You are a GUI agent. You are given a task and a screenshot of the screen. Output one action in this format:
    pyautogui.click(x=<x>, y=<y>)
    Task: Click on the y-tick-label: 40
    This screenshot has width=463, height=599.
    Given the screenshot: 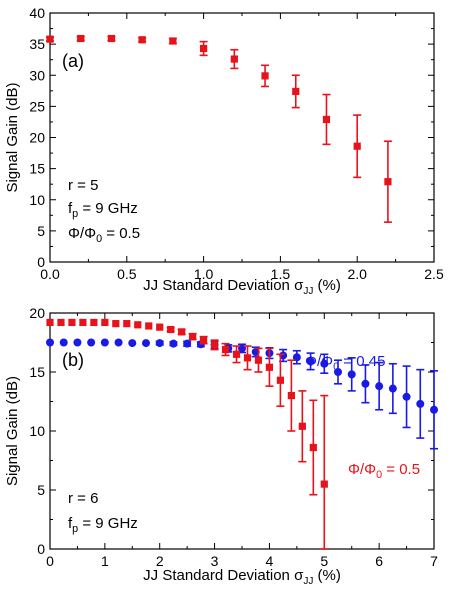 What is the action you would take?
    pyautogui.click(x=37, y=13)
    